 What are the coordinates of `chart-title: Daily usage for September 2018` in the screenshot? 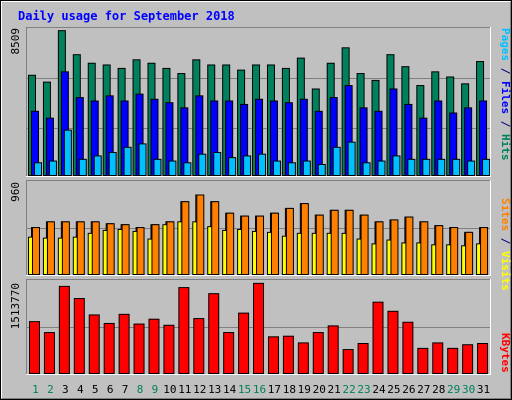 It's located at (126, 16).